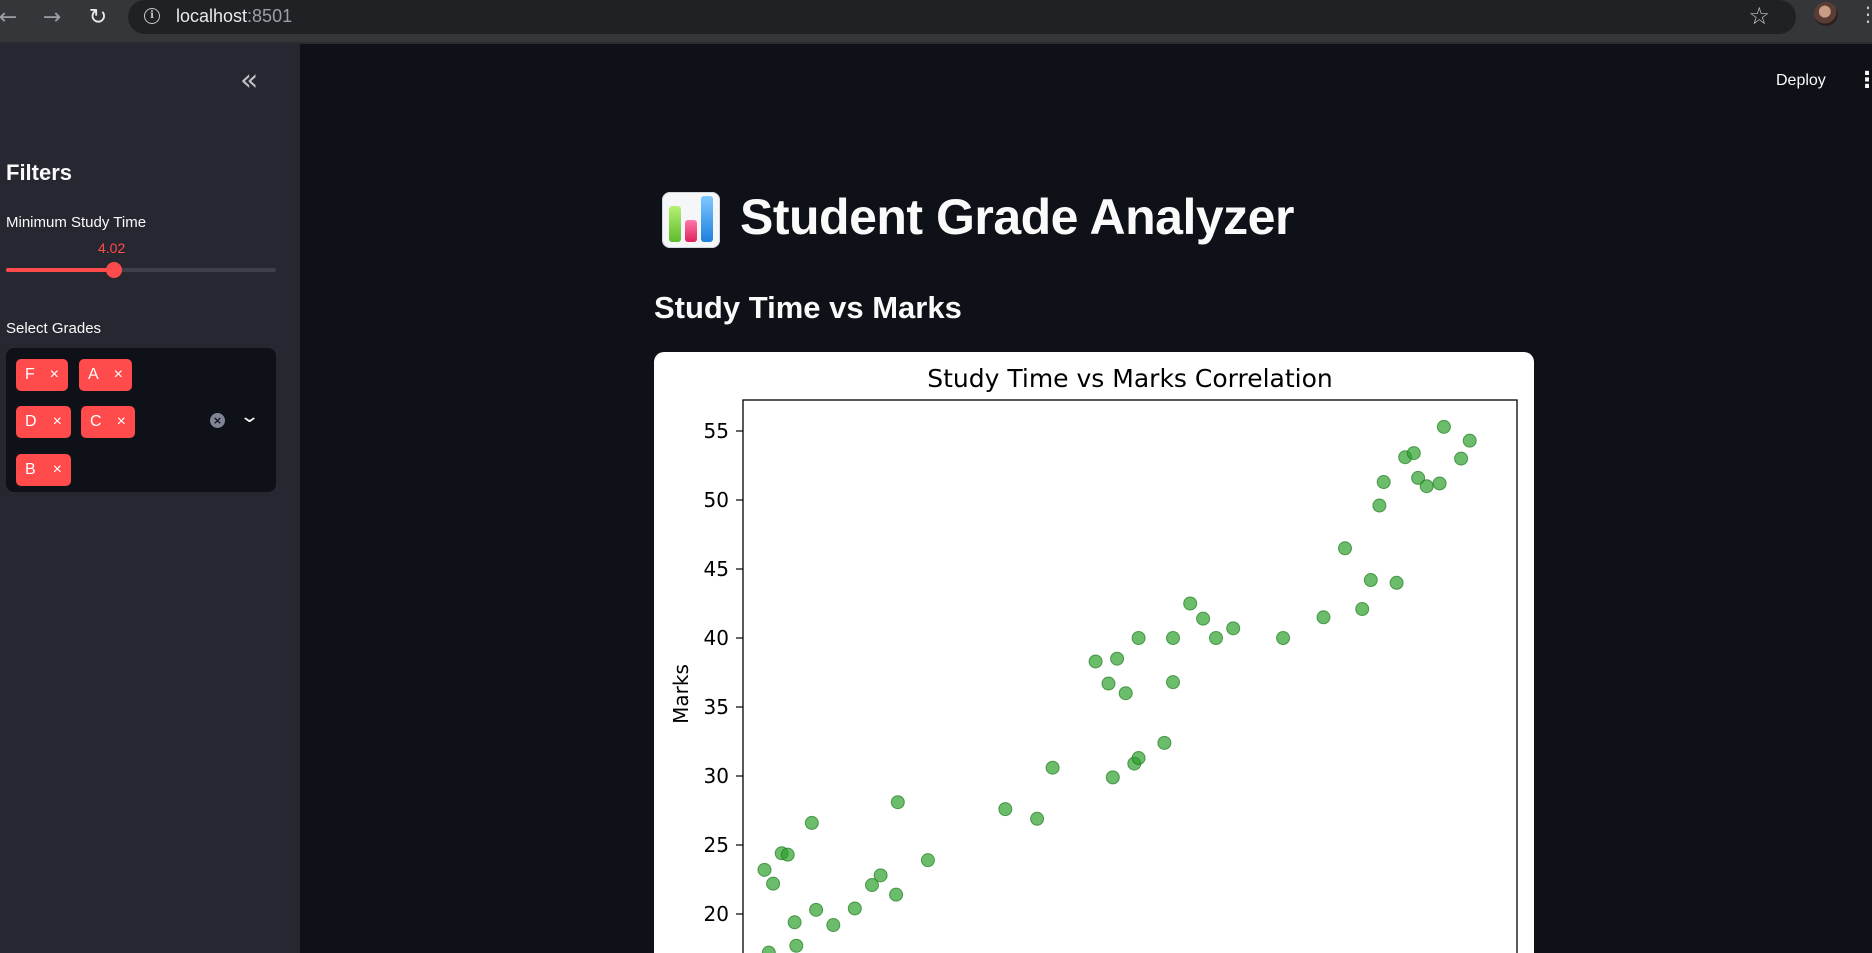 The image size is (1872, 953). I want to click on y-tick-label: 25, so click(716, 845).